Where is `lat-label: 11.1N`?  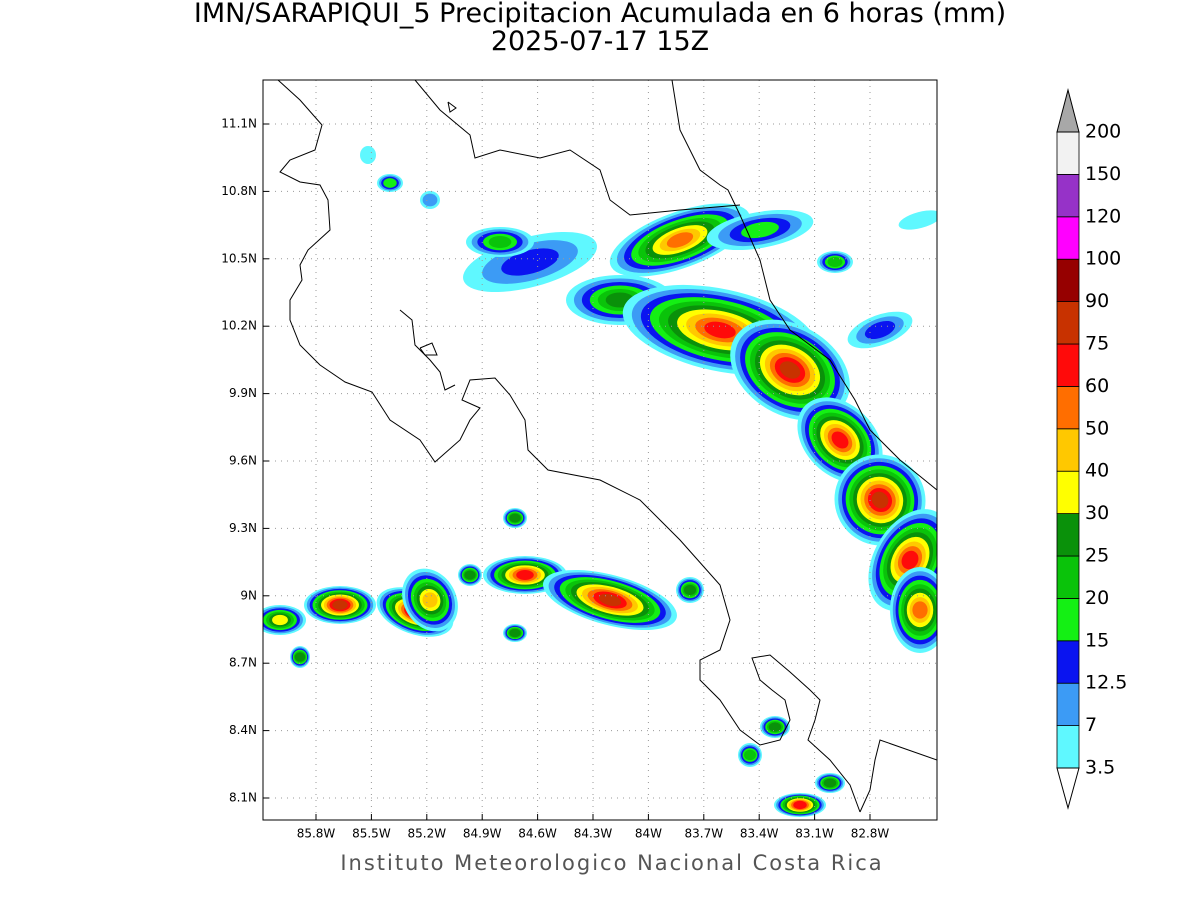 lat-label: 11.1N is located at coordinates (239, 124).